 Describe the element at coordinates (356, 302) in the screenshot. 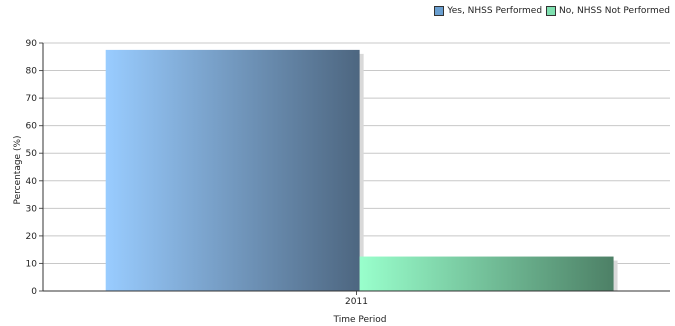

I see `x-tick-label: 2011` at that location.